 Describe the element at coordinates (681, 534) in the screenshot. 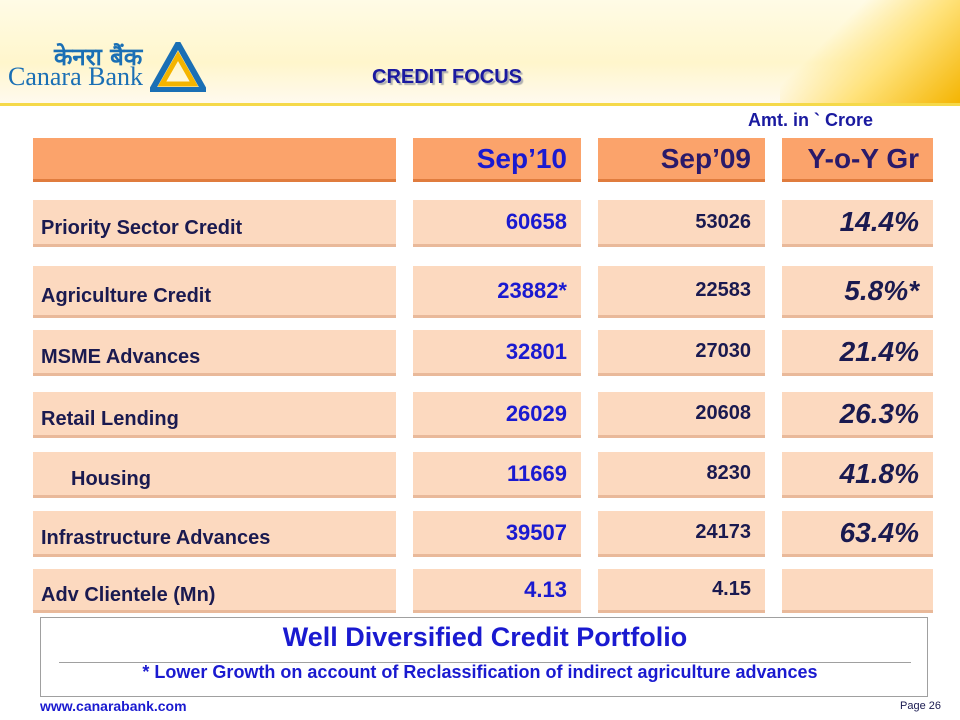

I see `row-sep09-cell: 24173` at that location.